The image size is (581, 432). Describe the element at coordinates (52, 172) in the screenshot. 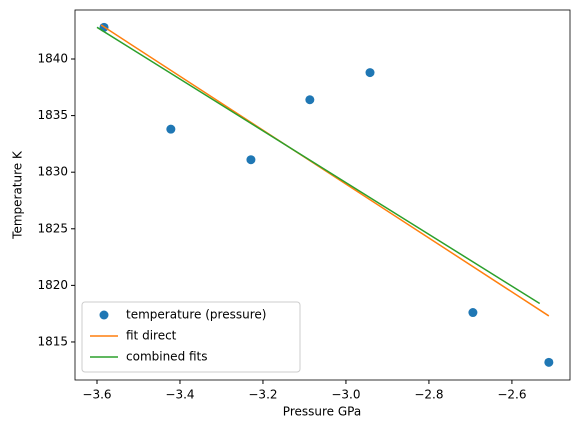

I see `y-tick-label: 1830` at that location.